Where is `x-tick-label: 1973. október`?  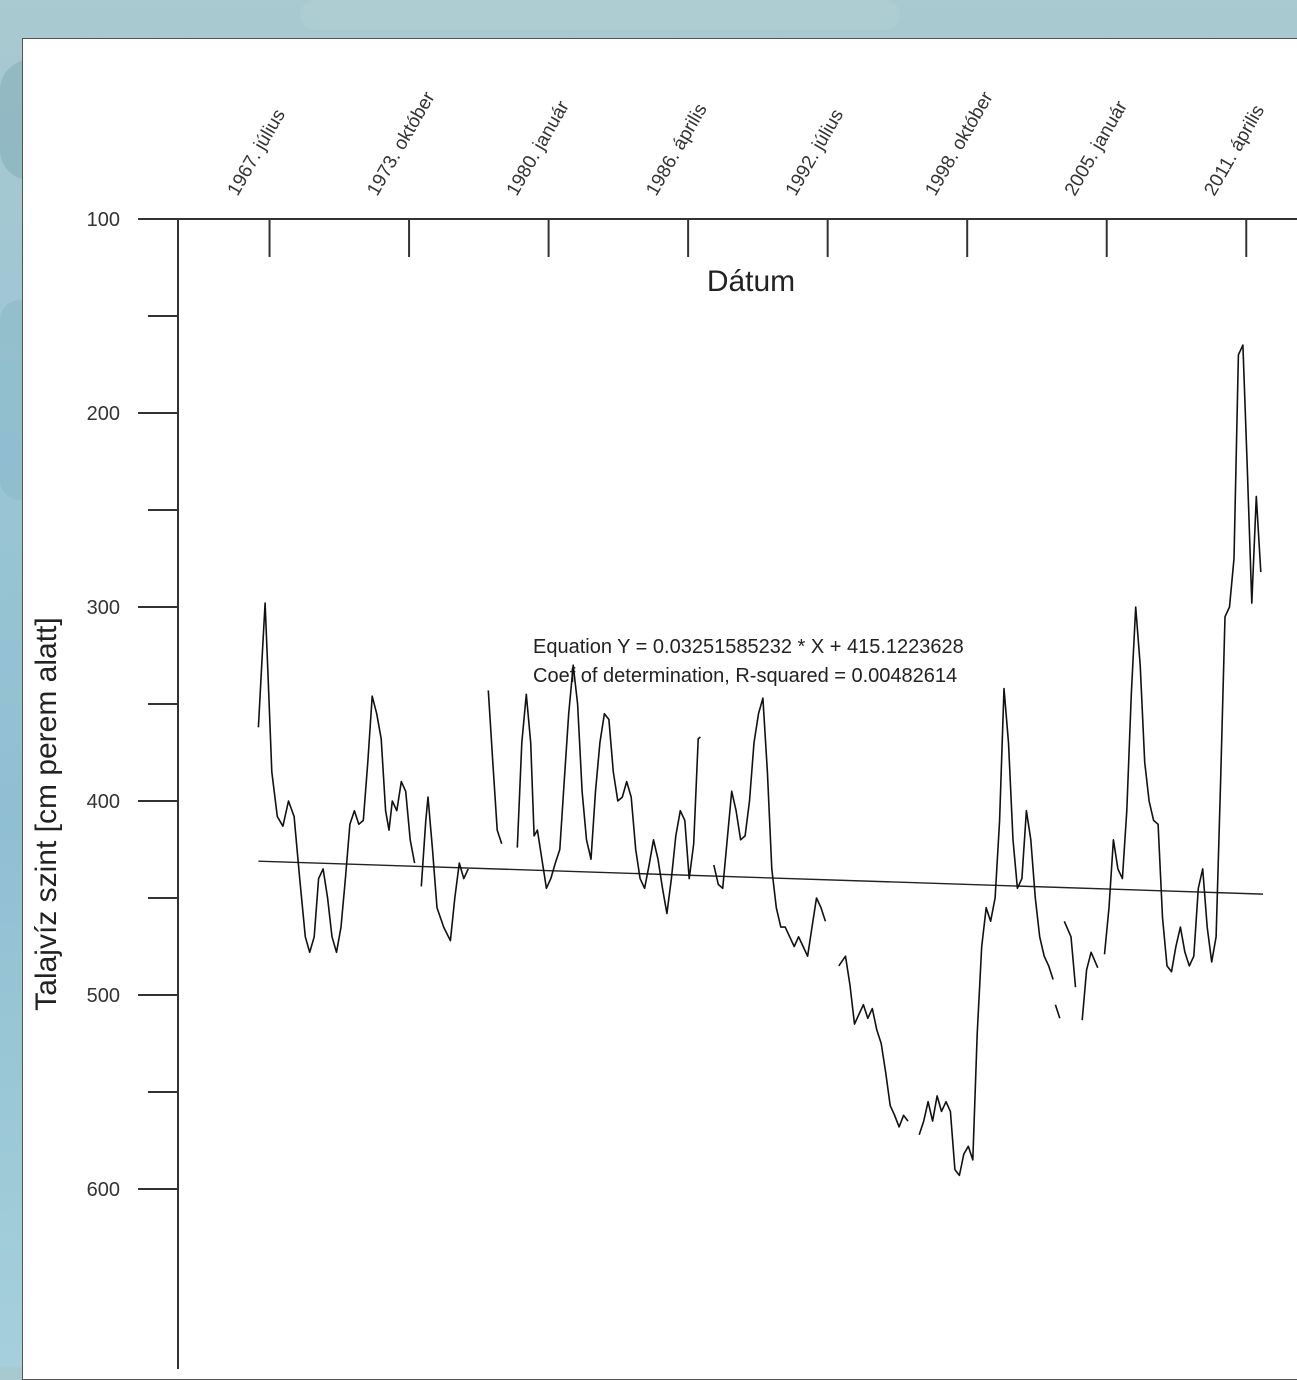
x-tick-label: 1973. október is located at coordinates (401, 144).